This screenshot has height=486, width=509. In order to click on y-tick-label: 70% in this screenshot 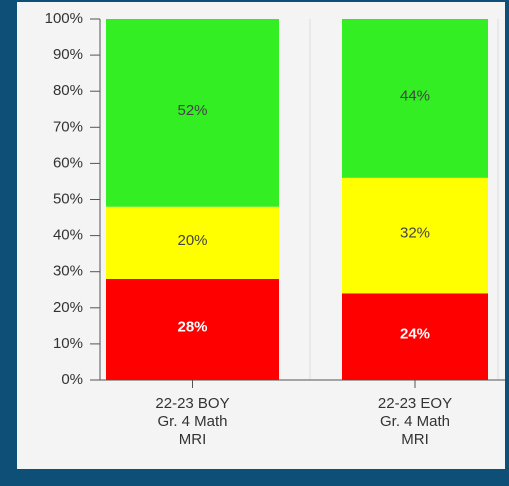, I will do `click(68, 126)`.